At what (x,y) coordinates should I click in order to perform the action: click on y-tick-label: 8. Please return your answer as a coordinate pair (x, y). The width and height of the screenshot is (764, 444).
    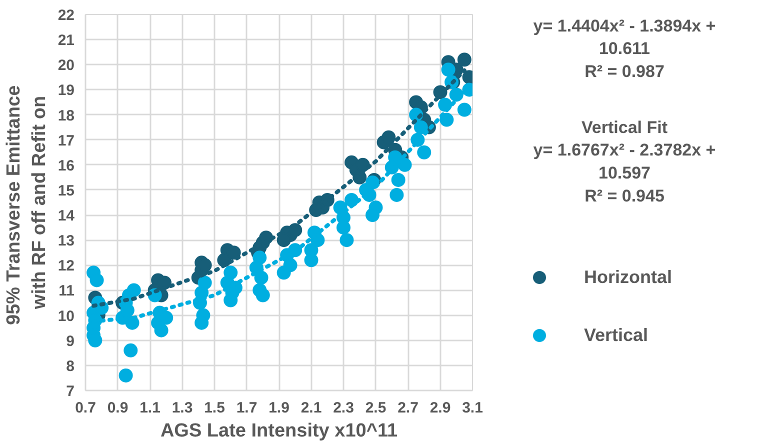
    Looking at the image, I should click on (70, 366).